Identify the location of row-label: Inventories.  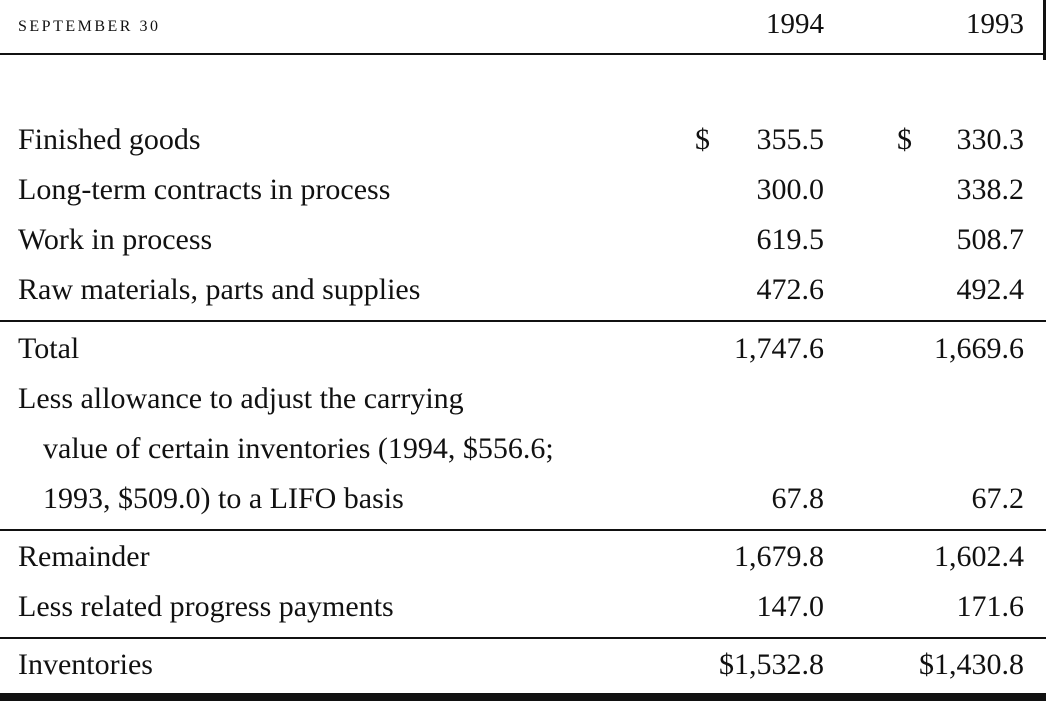
(85, 664).